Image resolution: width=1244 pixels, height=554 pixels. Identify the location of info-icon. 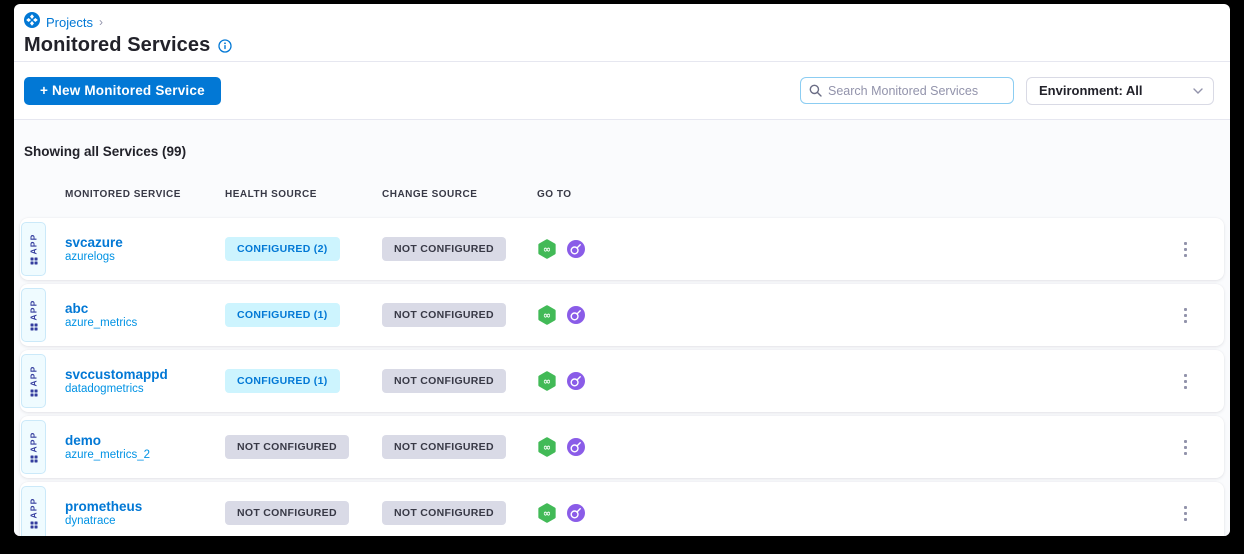
(225, 45).